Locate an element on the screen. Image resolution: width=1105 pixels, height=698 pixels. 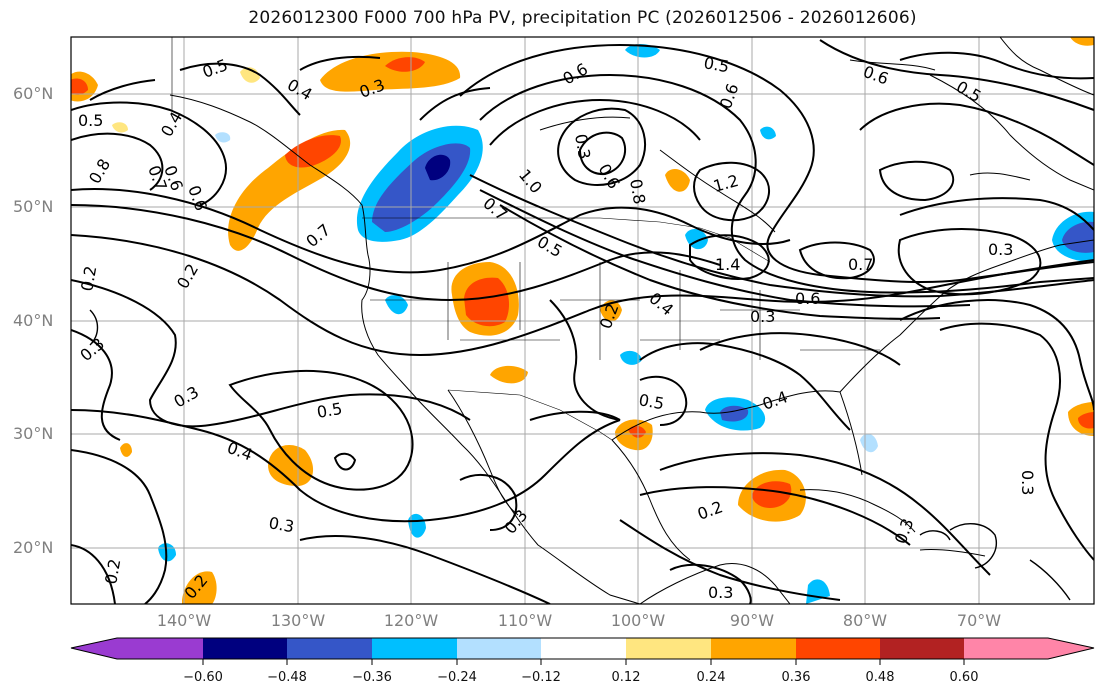
lon-label-100w: 100°W is located at coordinates (638, 620).